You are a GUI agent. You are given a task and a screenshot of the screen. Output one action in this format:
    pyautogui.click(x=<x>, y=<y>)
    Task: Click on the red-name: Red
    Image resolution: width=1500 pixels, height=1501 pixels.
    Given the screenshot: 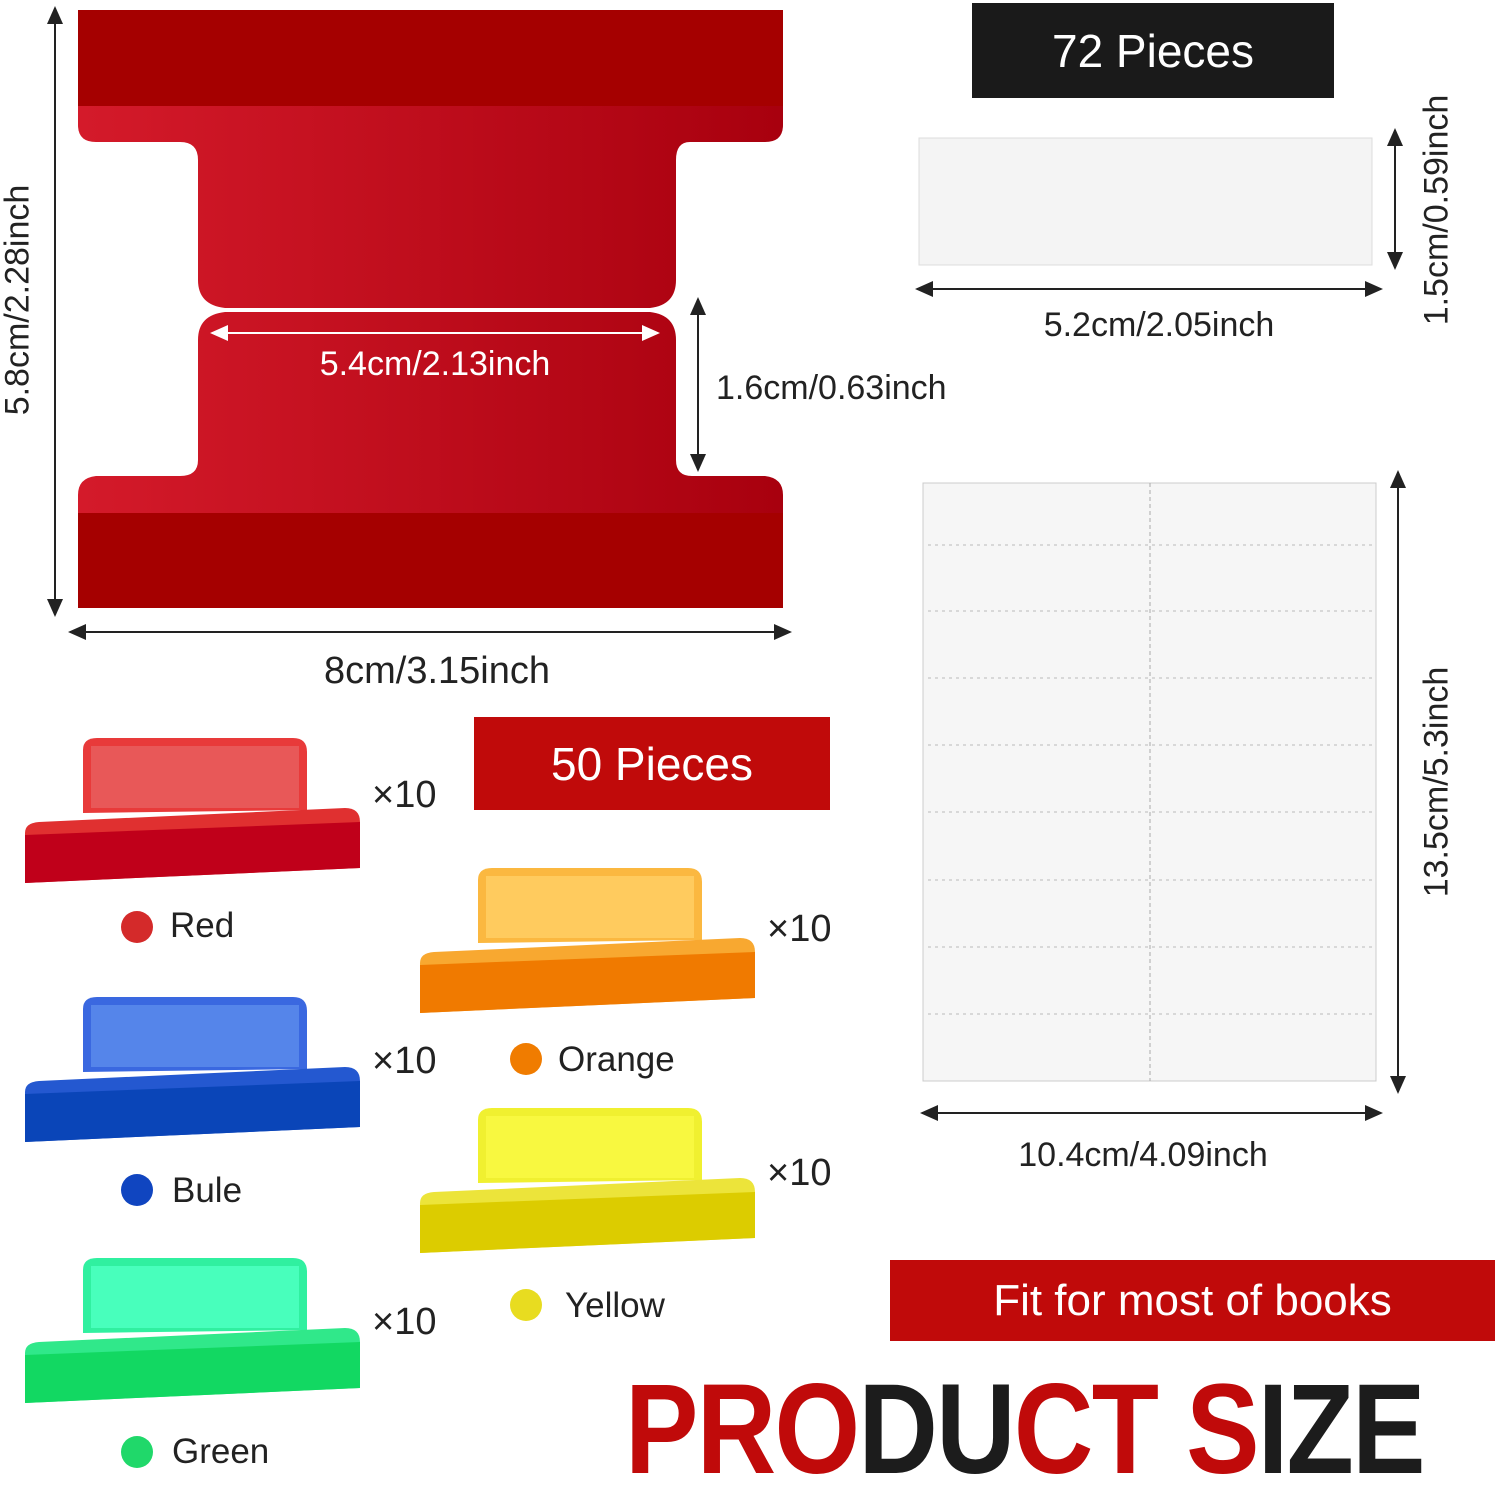 What is the action you would take?
    pyautogui.click(x=202, y=925)
    